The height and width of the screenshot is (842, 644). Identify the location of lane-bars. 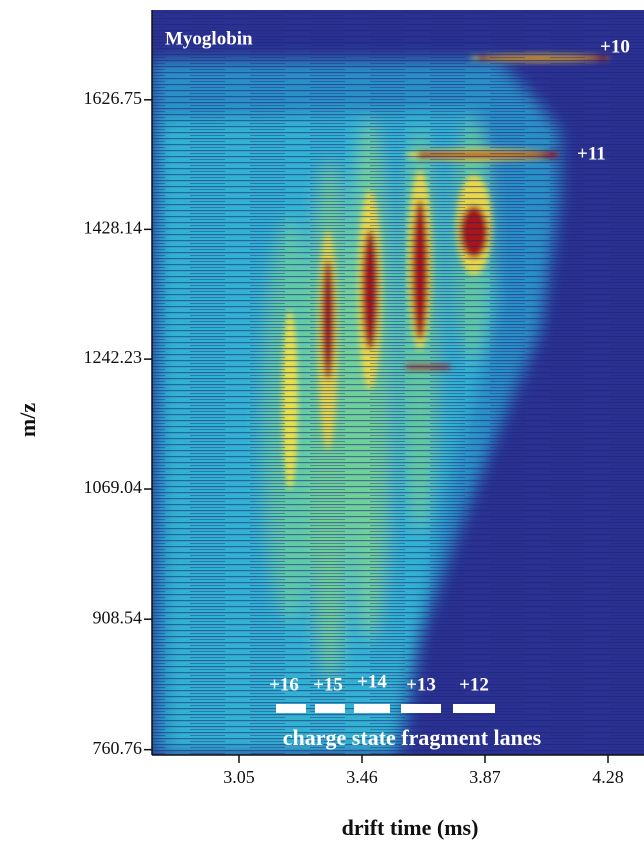
(385, 708).